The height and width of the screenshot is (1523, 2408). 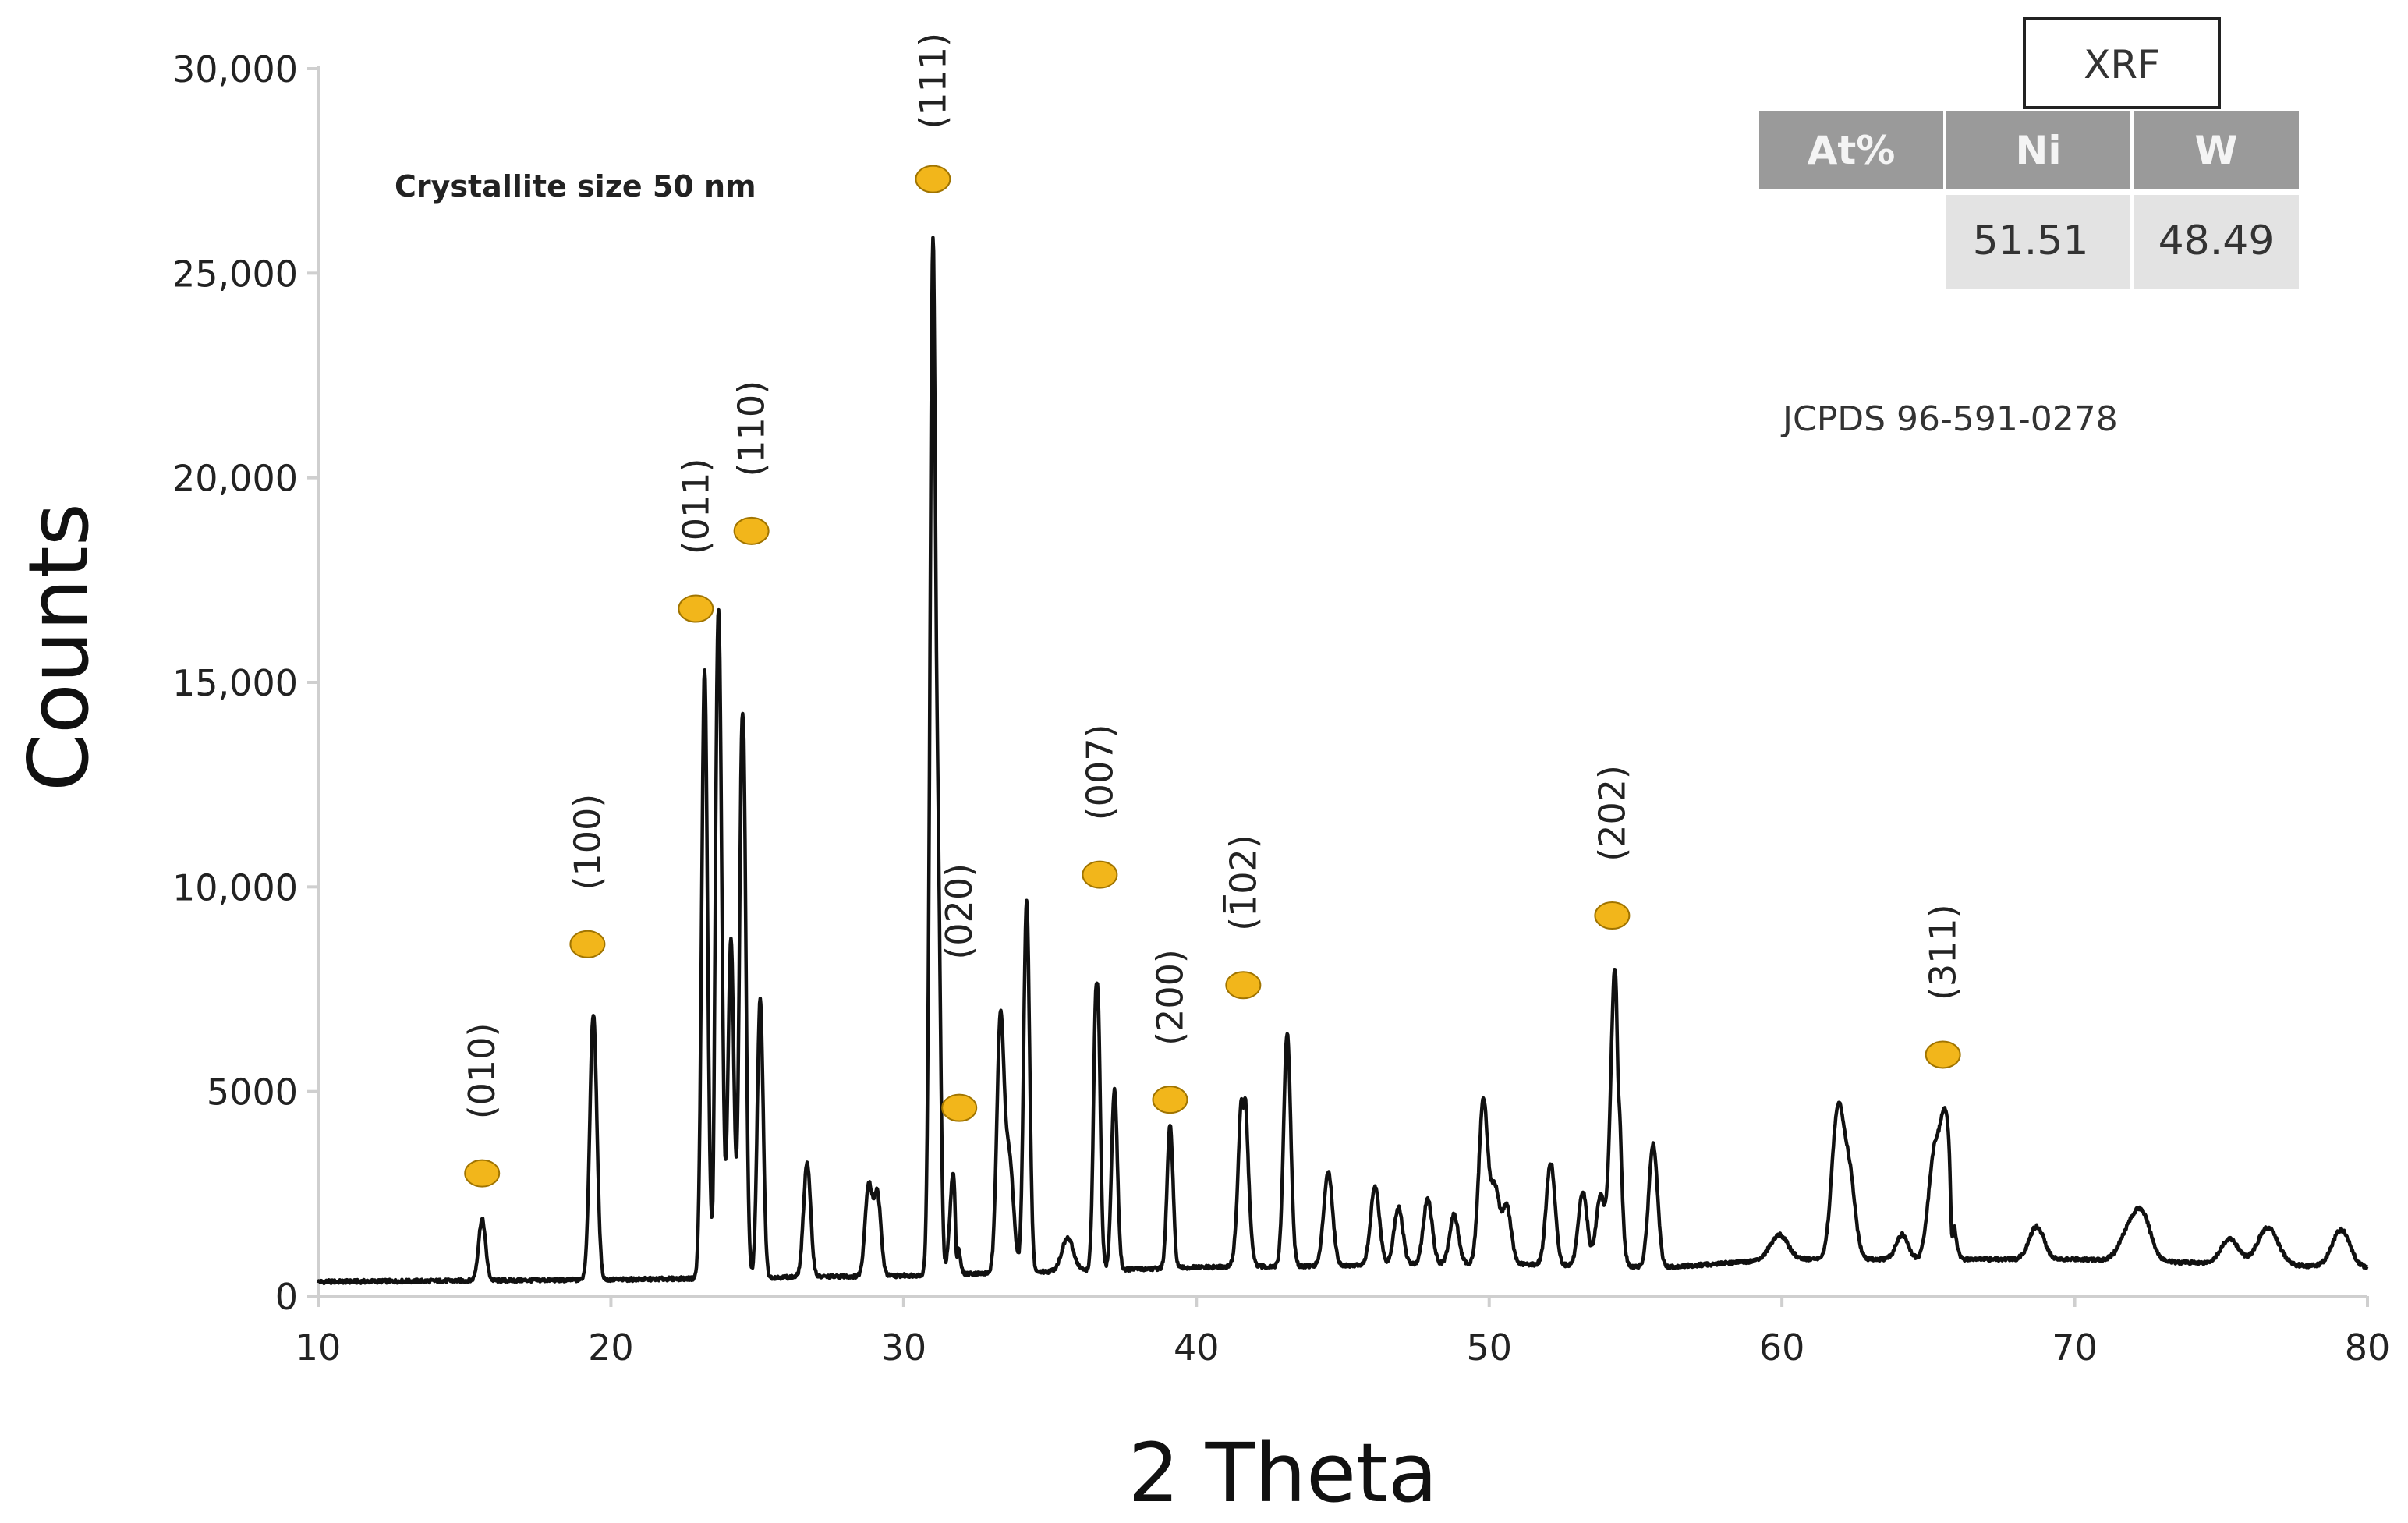 I want to click on table-header-at-label: At%, so click(x=1852, y=150).